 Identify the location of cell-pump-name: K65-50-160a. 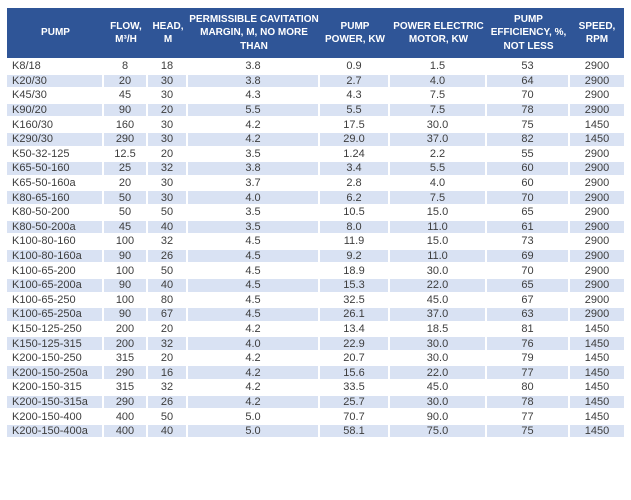
(55, 182).